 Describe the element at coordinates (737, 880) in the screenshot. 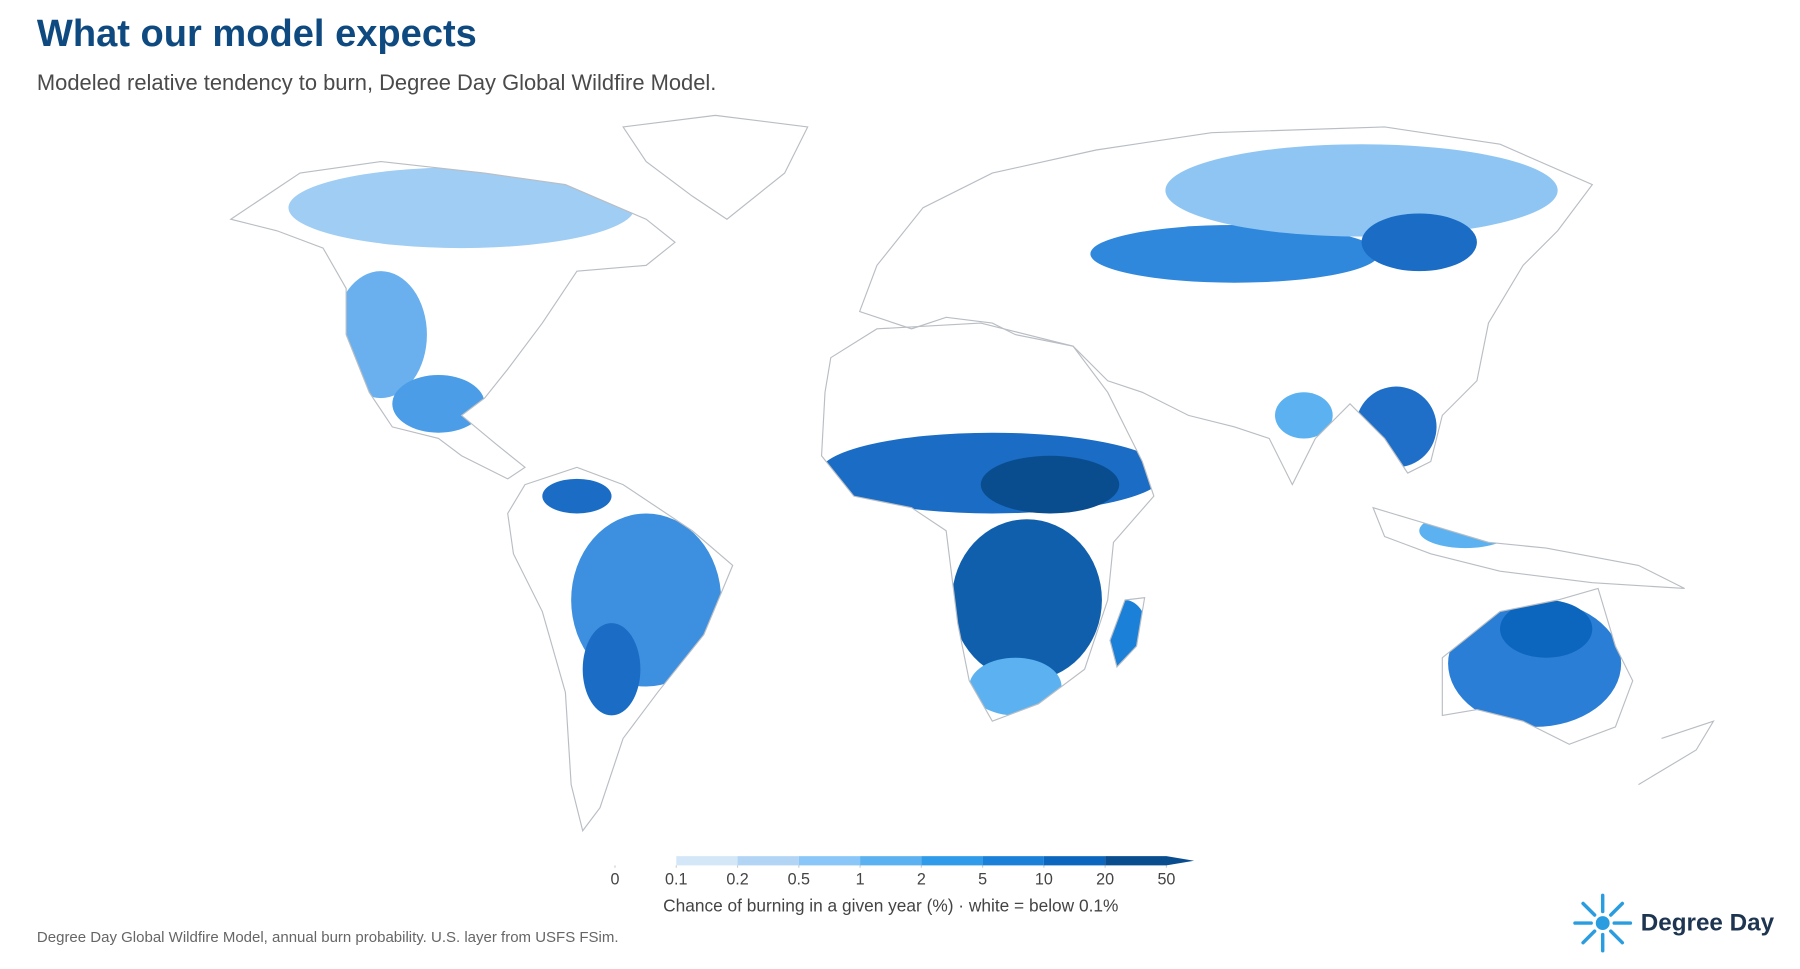

I see `legend-tick-label: 0.2` at that location.